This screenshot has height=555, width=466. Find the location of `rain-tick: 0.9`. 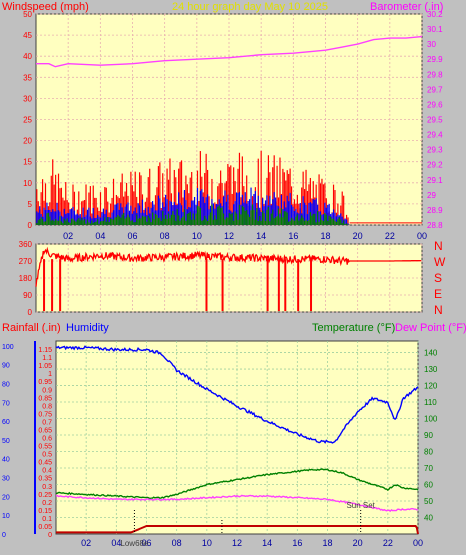

rain-tick: 0.9 is located at coordinates (47, 390).